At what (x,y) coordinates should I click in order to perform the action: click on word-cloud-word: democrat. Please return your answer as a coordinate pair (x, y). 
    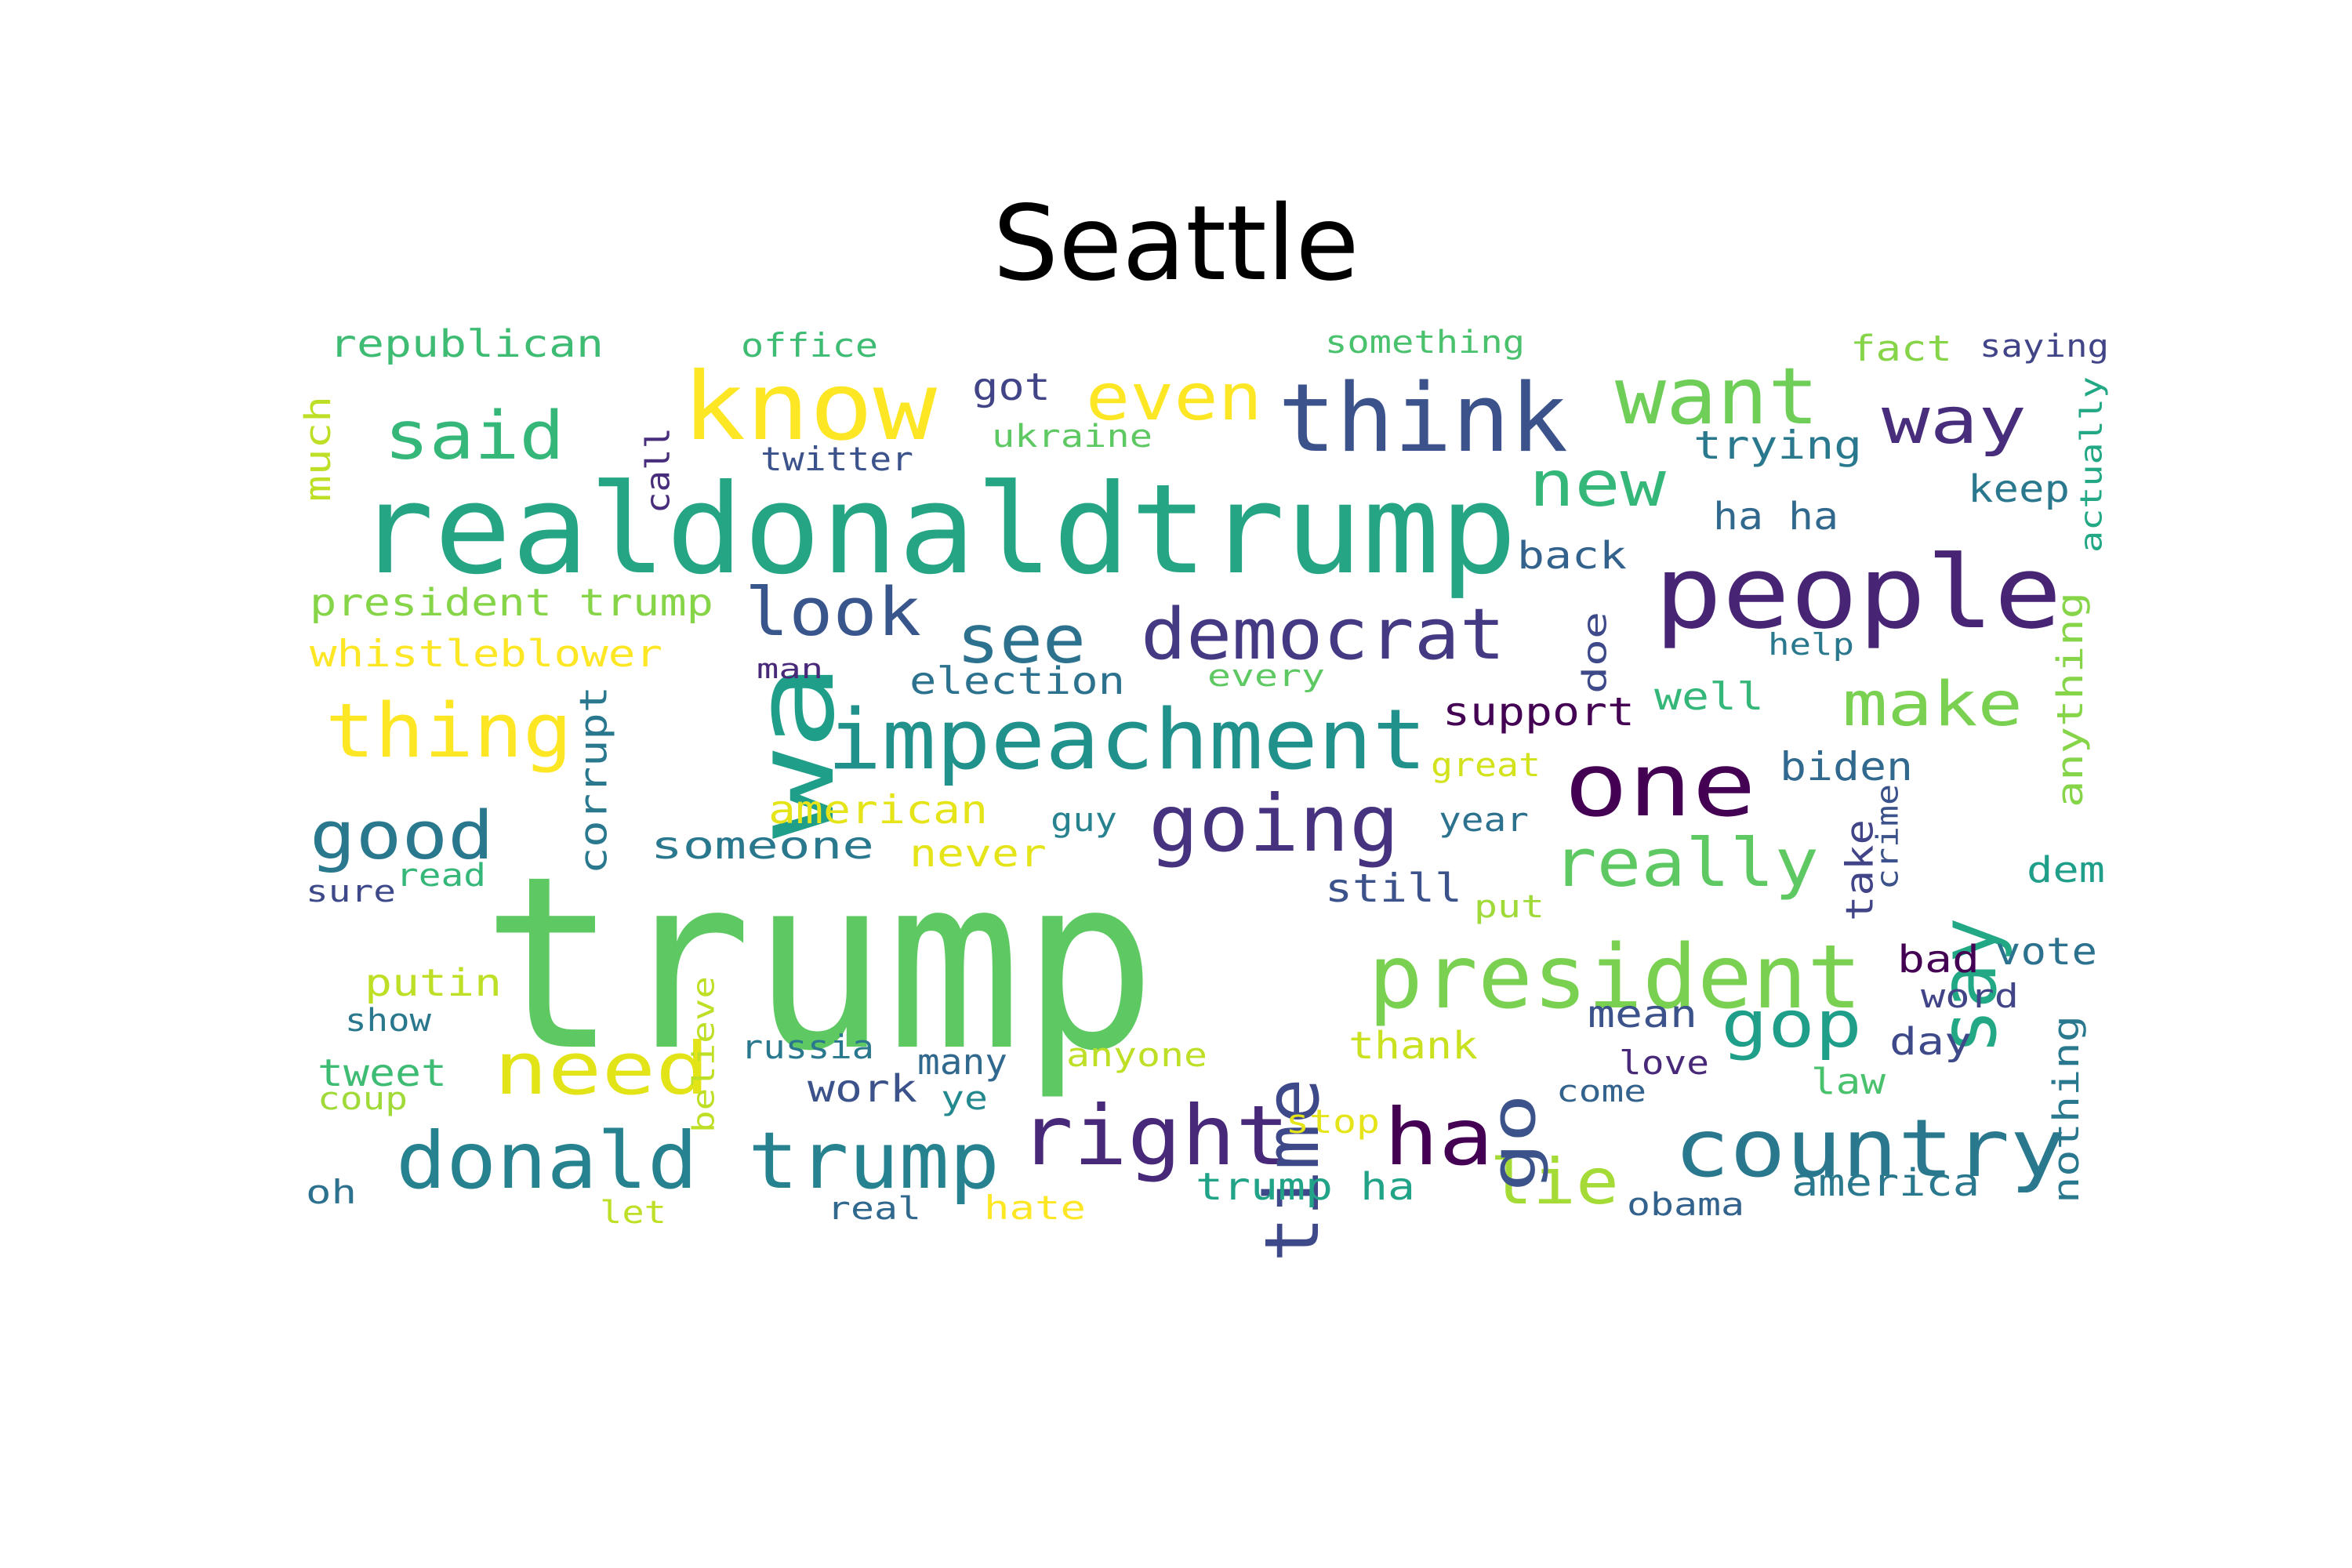
    Looking at the image, I should click on (1323, 634).